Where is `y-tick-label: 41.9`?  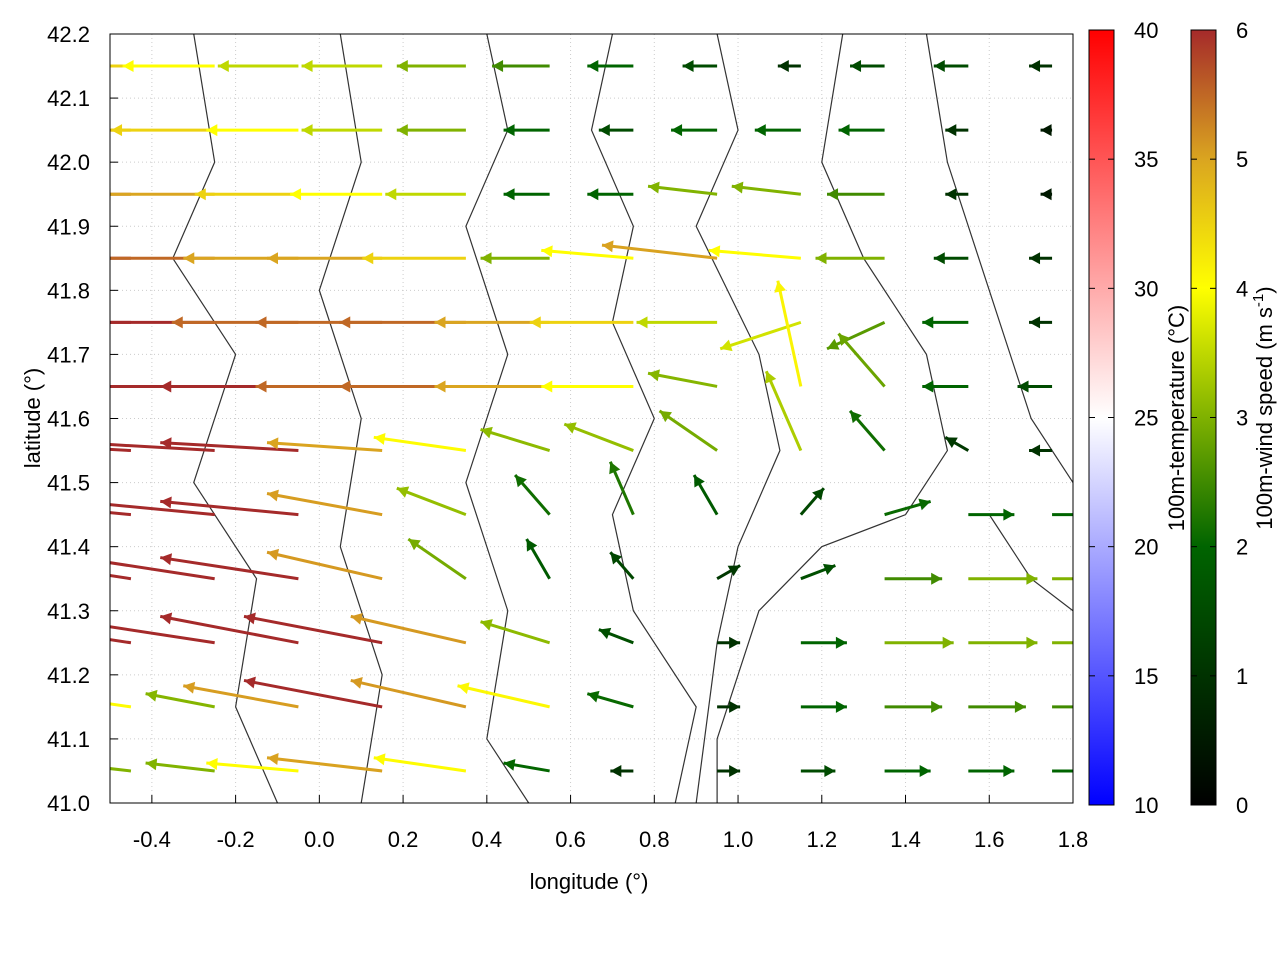
y-tick-label: 41.9 is located at coordinates (68, 226).